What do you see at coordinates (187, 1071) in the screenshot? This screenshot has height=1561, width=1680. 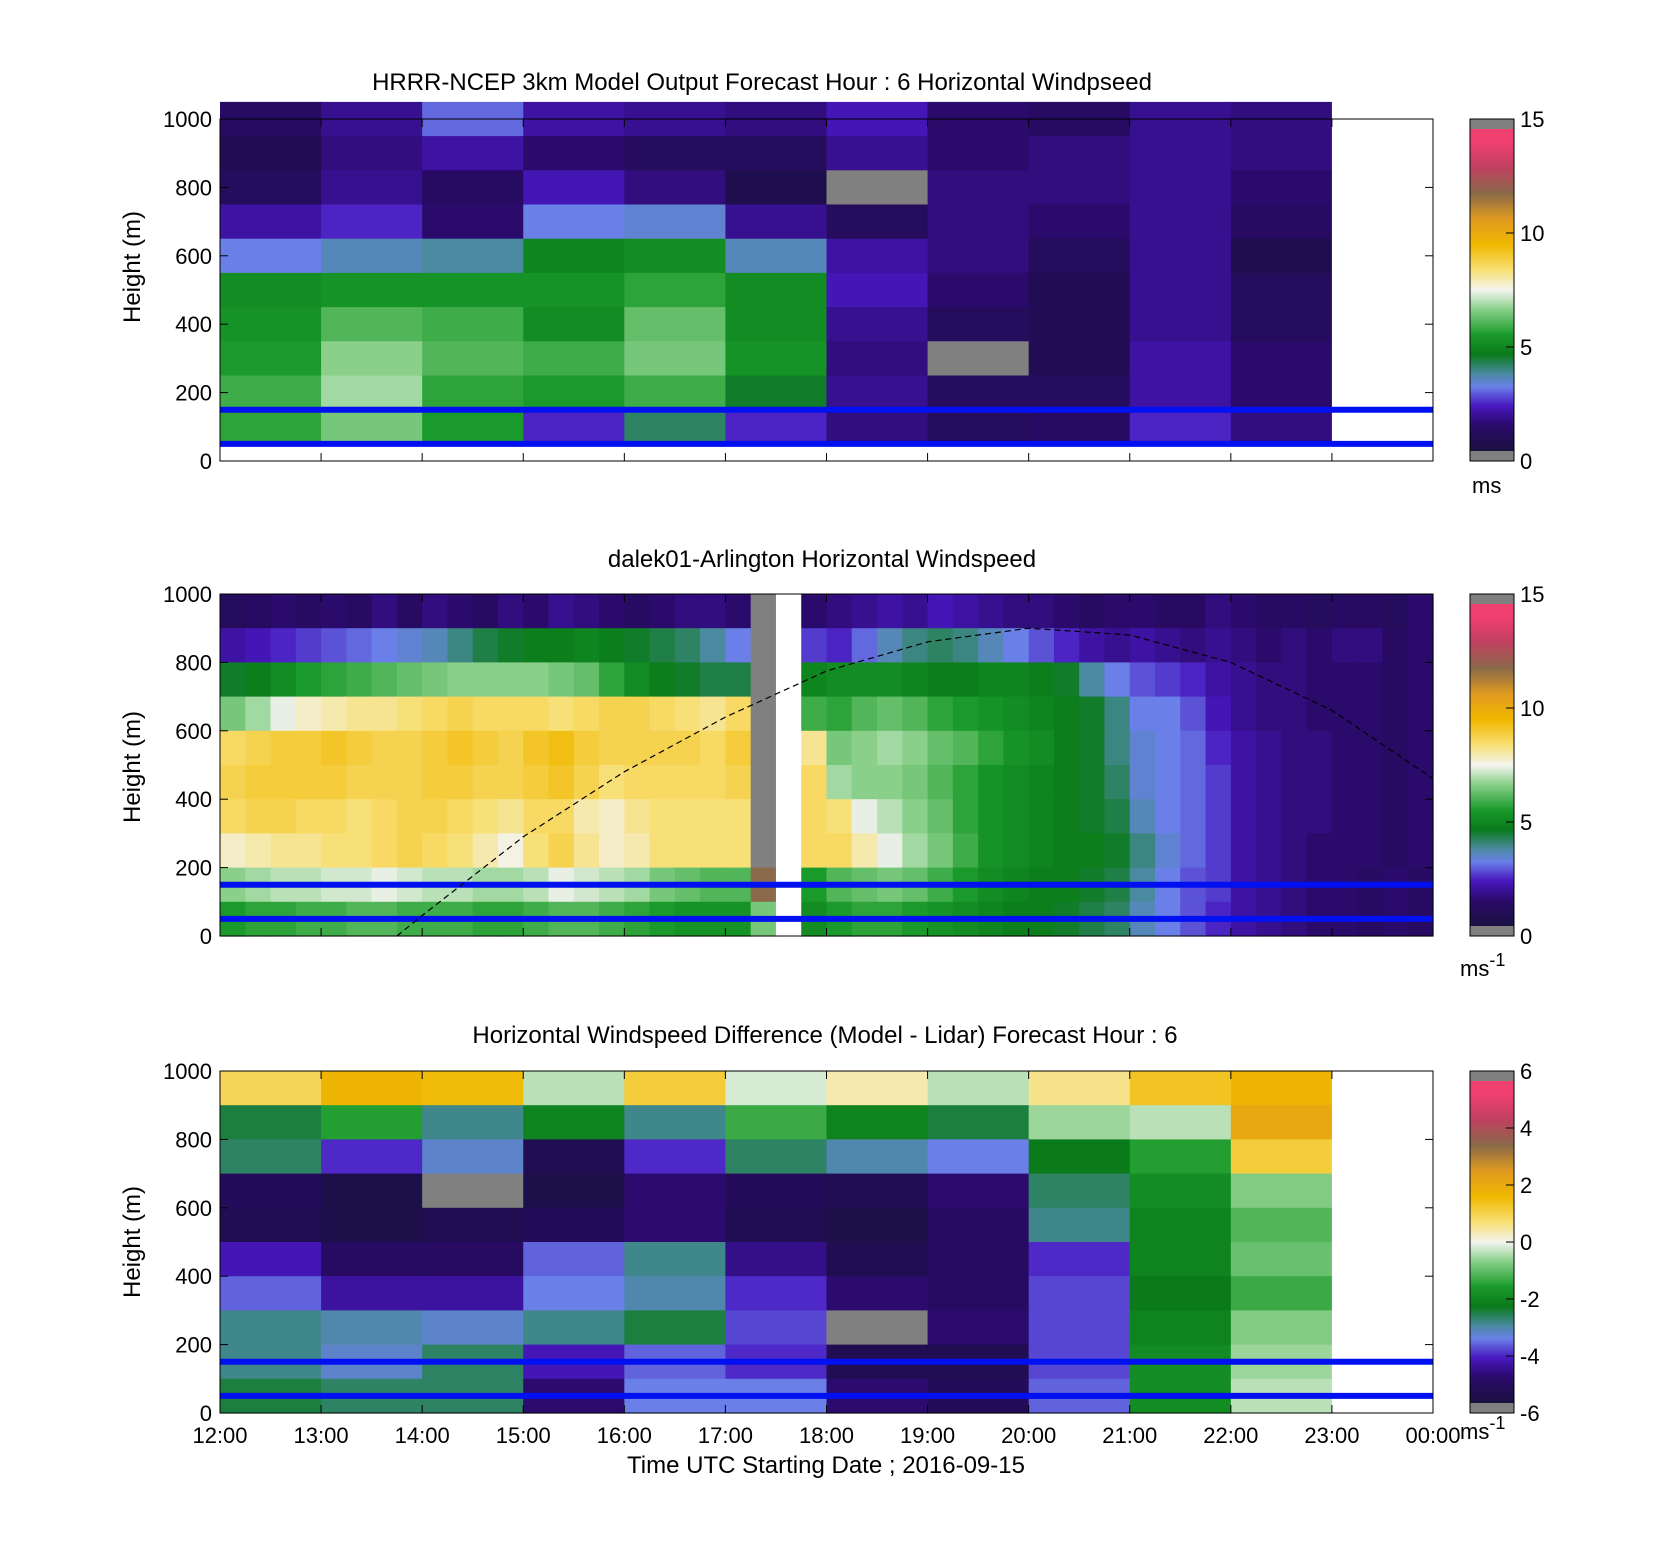 I see `y-tick-label: 1000` at bounding box center [187, 1071].